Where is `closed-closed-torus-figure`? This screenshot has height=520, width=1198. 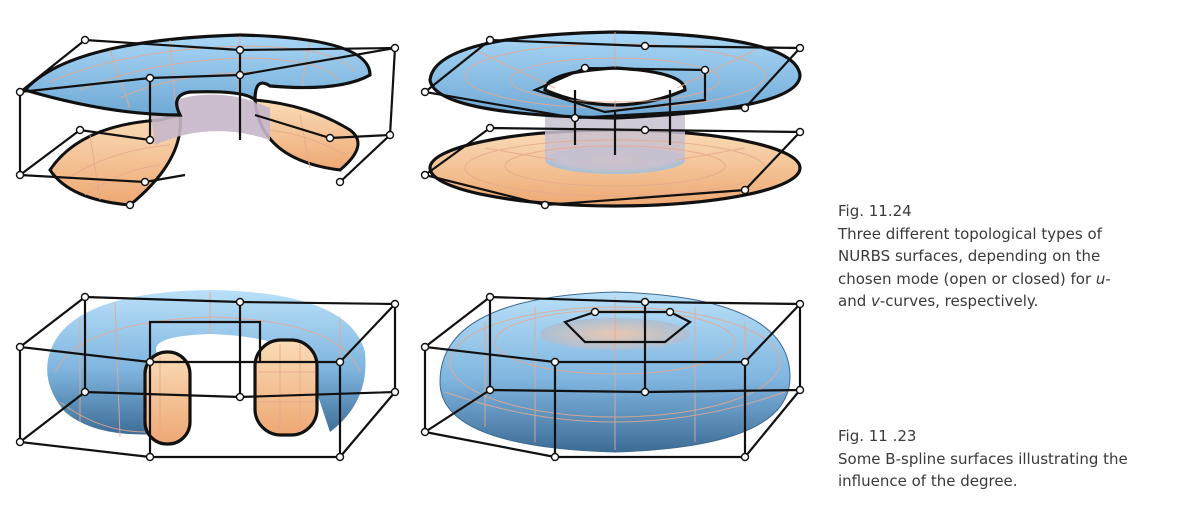 closed-closed-torus-figure is located at coordinates (612, 376).